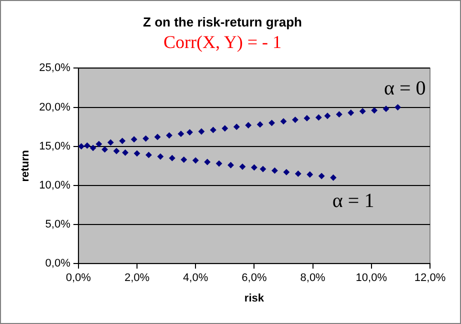  I want to click on x-tick-label: 8,0%, so click(313, 278).